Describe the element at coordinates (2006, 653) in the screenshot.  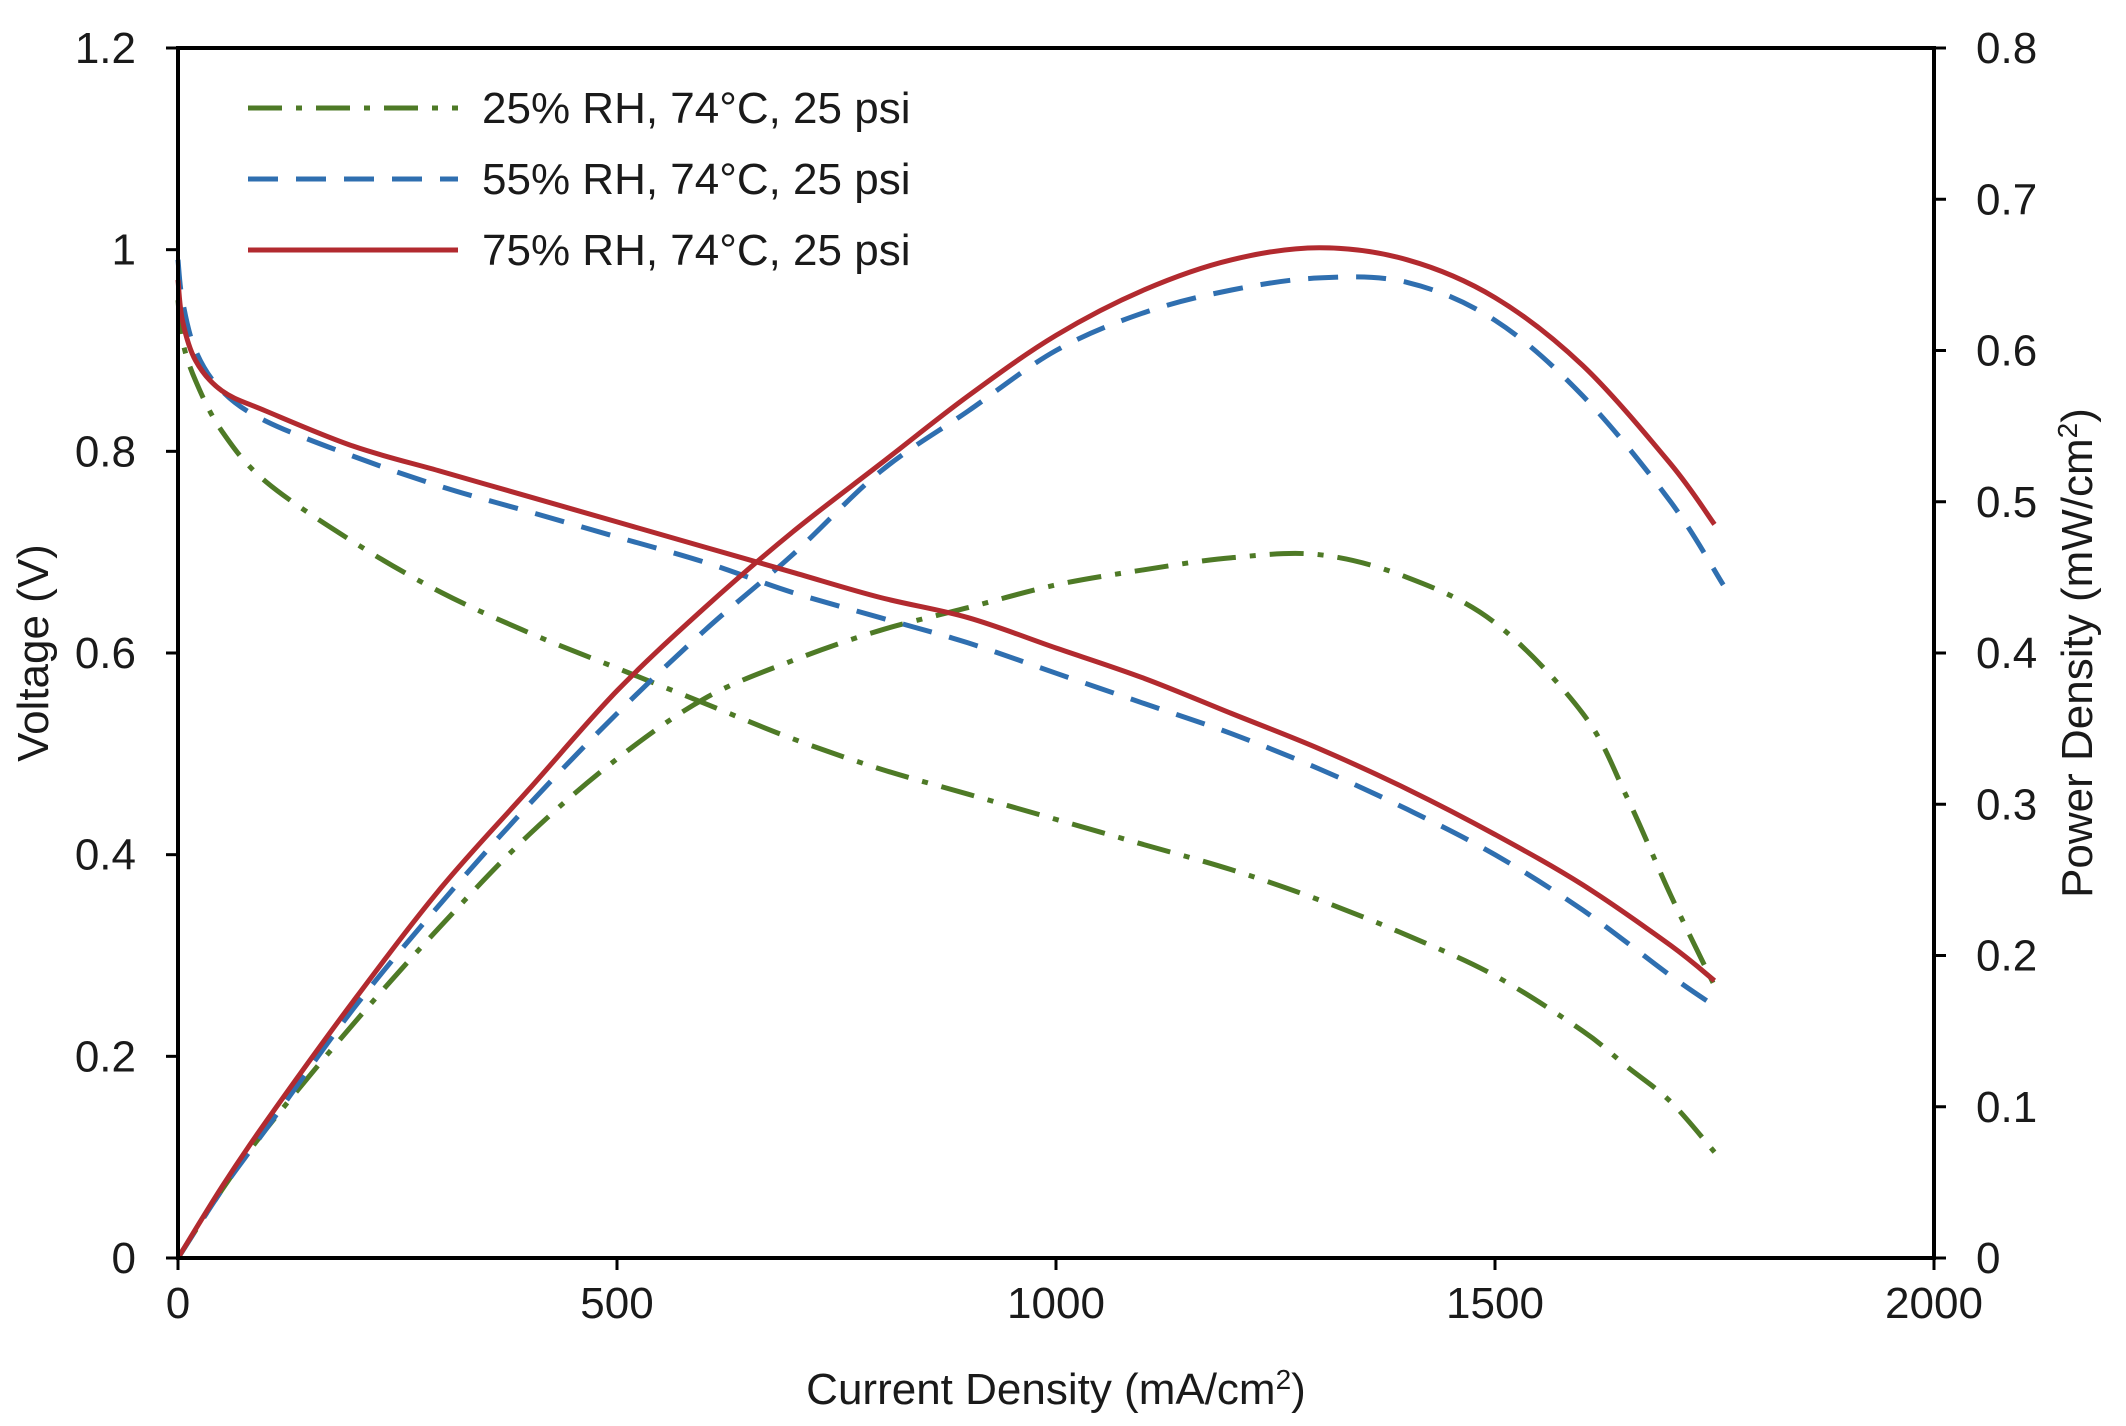
I see `y-tick-label-right: 0.4` at that location.